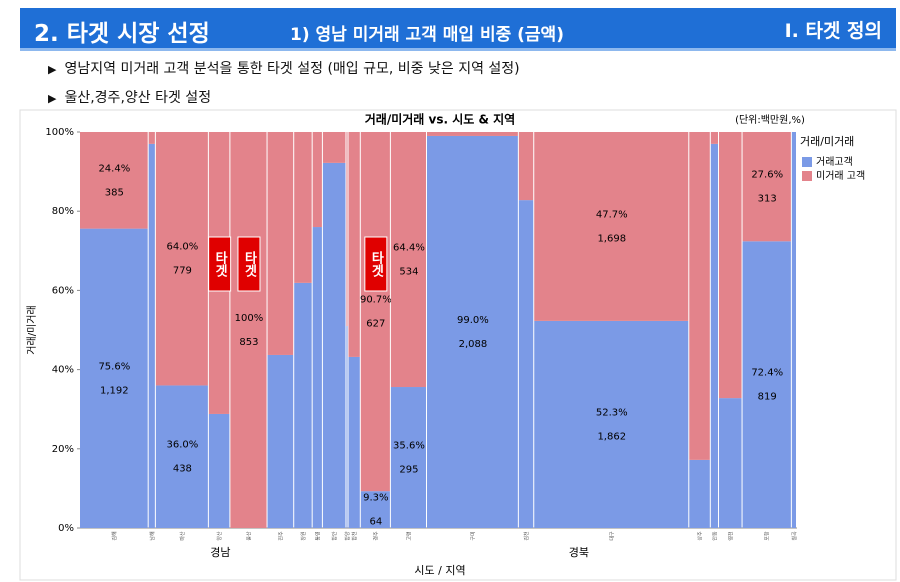 Image resolution: width=900 pixels, height=582 pixels. I want to click on x-tick-label: 고령, so click(408, 535).